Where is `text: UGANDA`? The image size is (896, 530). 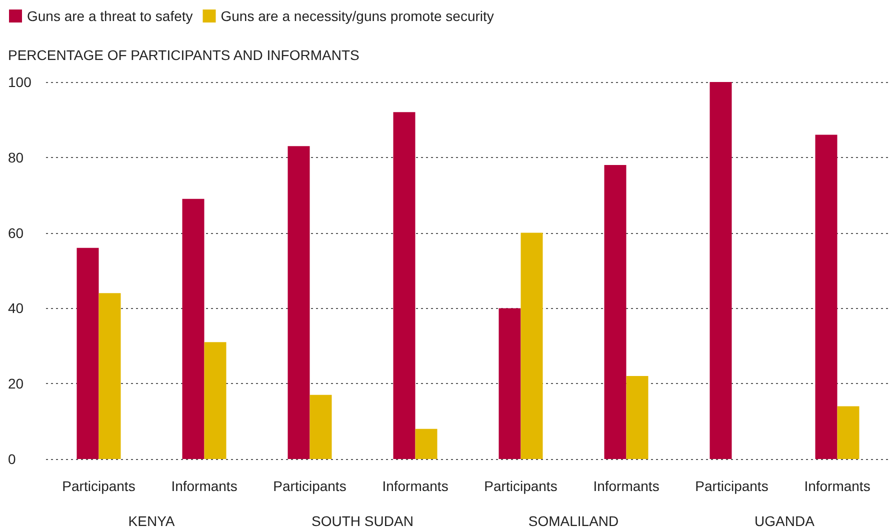
text: UGANDA is located at coordinates (785, 521).